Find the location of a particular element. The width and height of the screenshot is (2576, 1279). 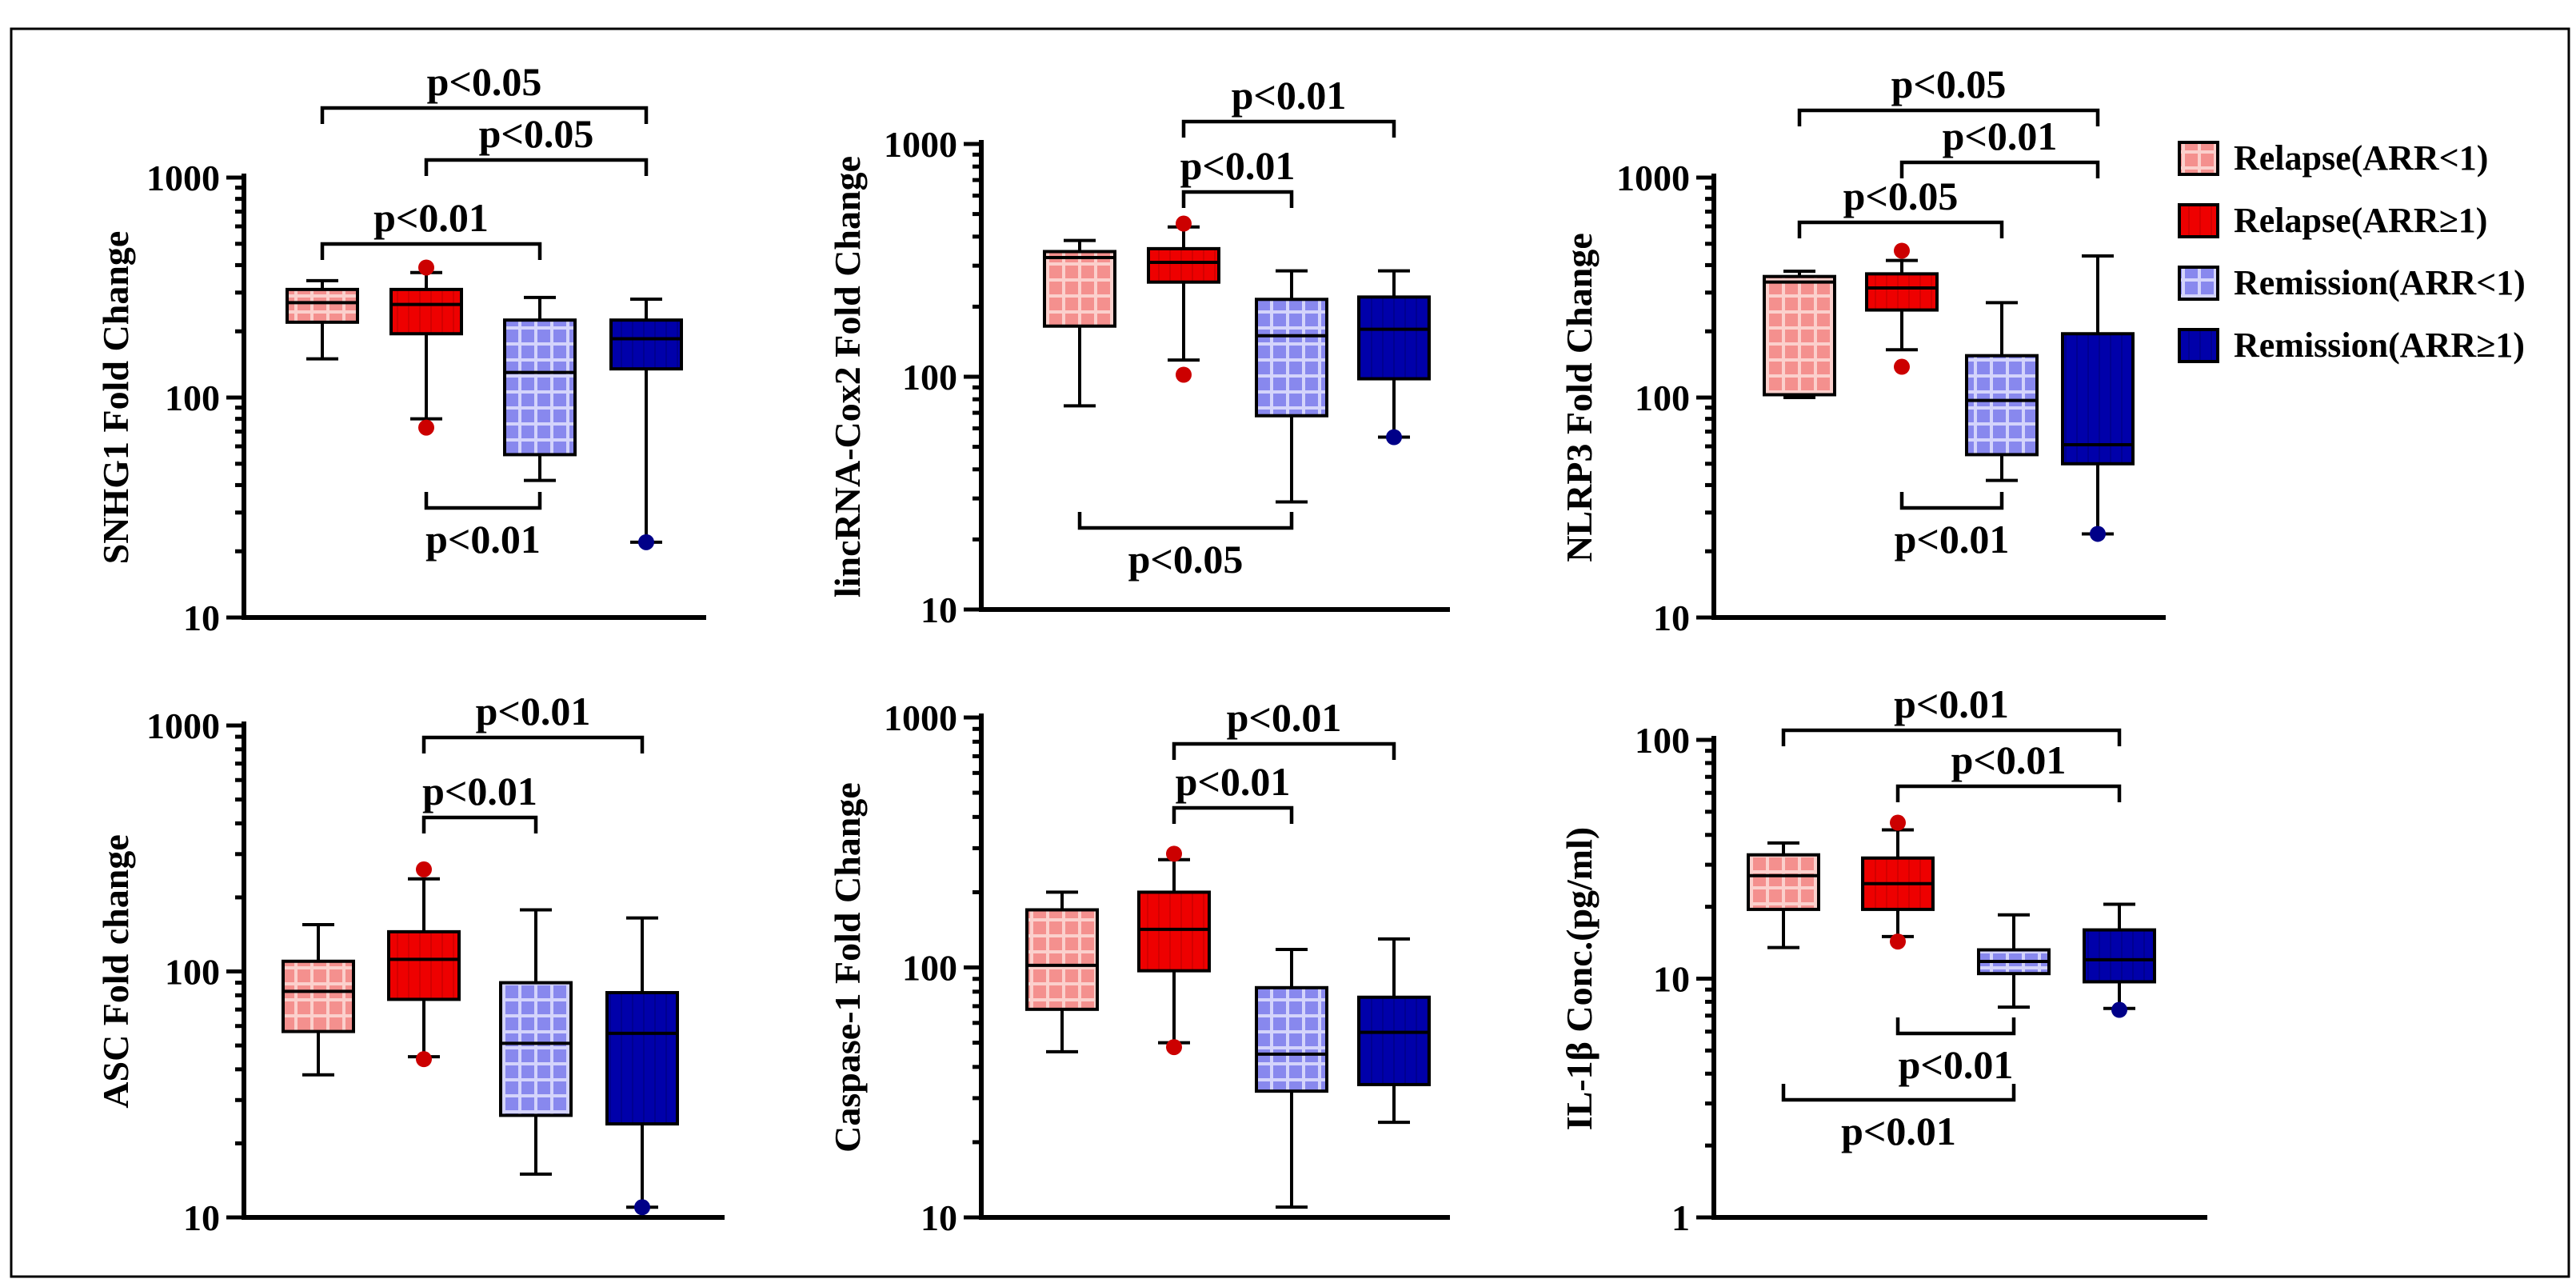

legend-entry-2: Relapse(ARR≥1) is located at coordinates (2332, 220).